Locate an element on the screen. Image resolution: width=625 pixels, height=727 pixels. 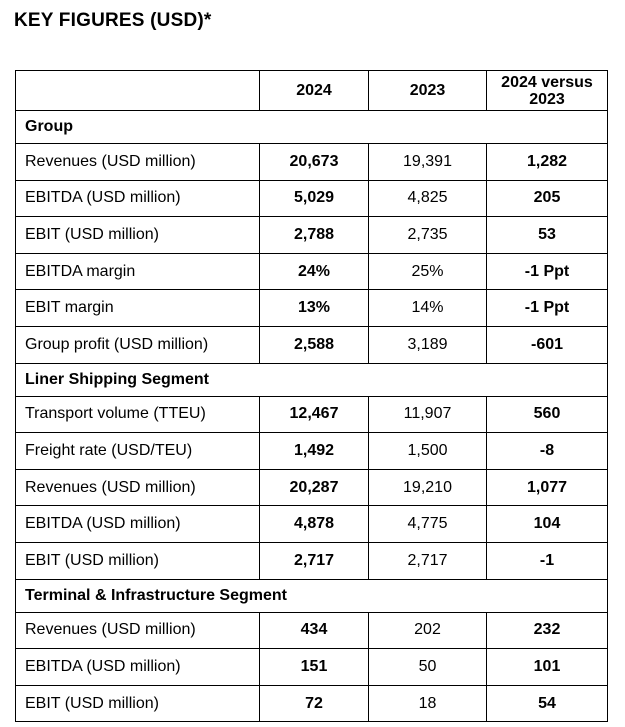
table-row: Group profit (USD million) 2,588 3,189 -601 is located at coordinates (311, 344).